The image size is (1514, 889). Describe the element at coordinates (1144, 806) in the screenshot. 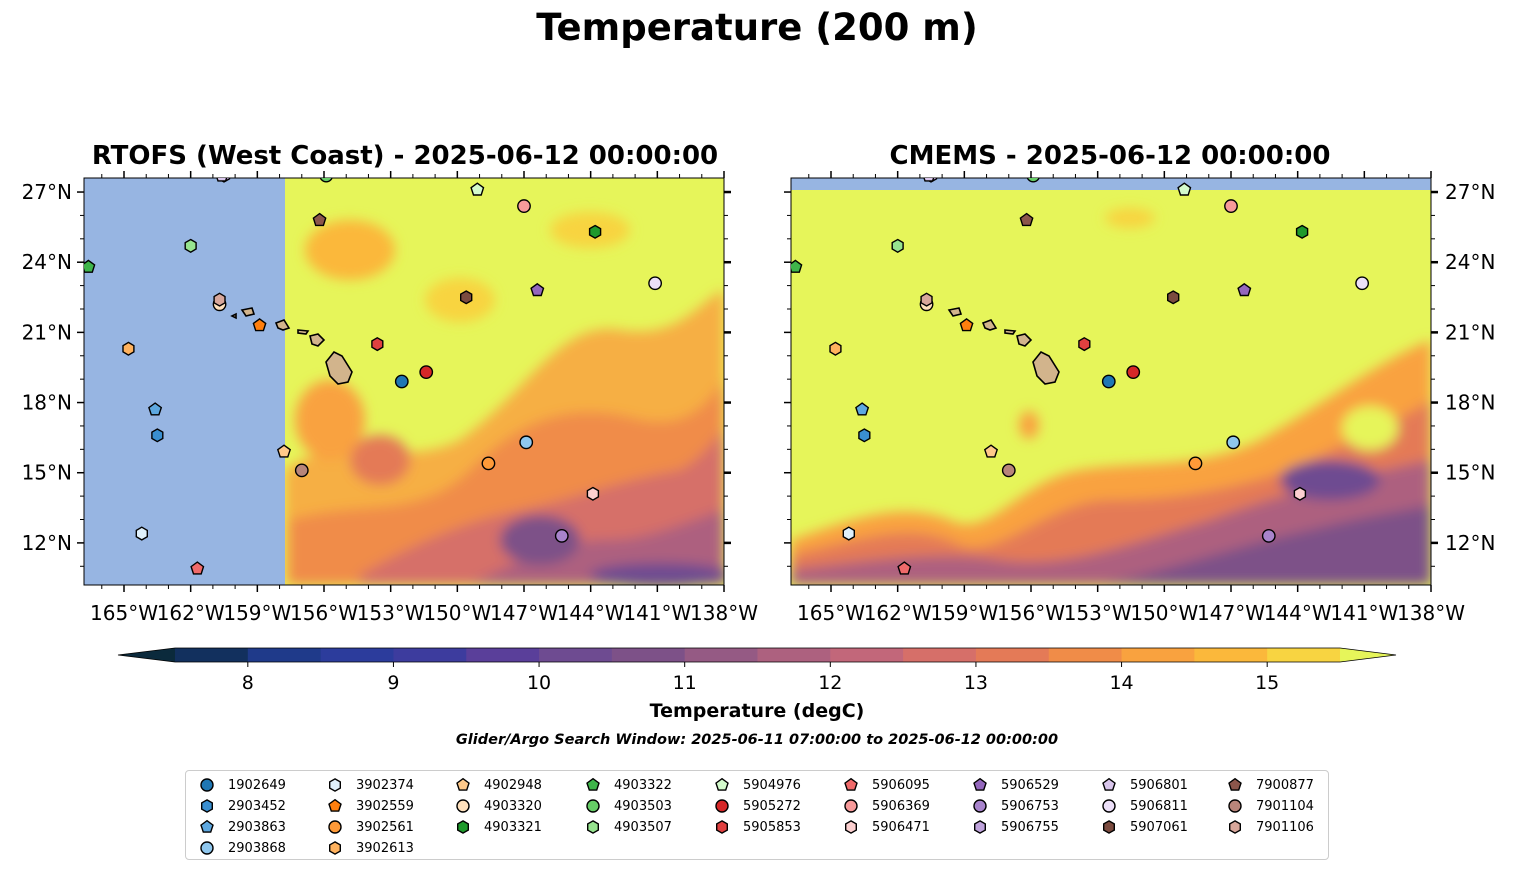

I see `legend-item: 5906811` at that location.